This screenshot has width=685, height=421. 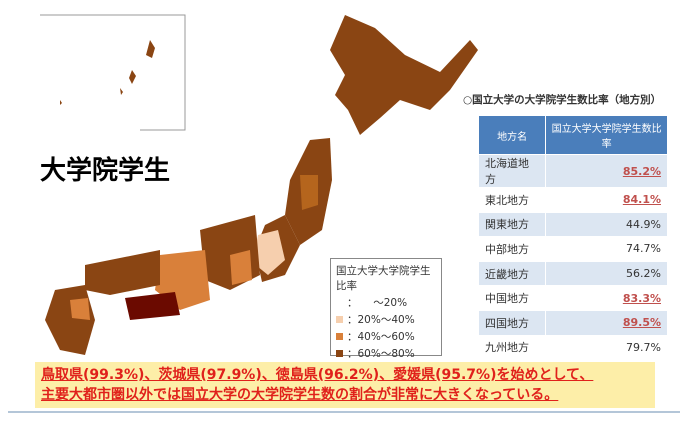 What do you see at coordinates (641, 298) in the screenshot?
I see `ratio: 83.3%` at bounding box center [641, 298].